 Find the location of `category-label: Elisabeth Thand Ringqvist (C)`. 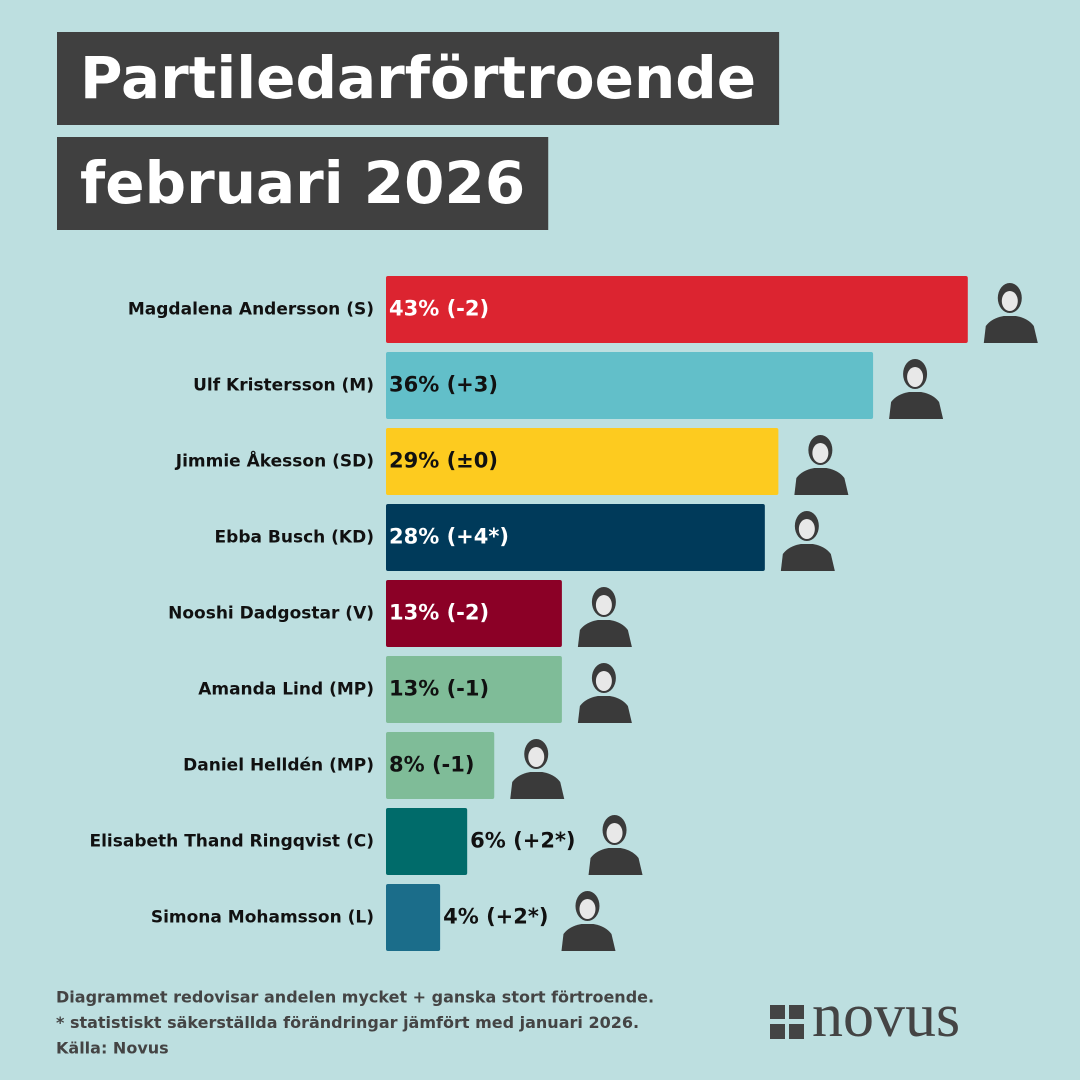

category-label: Elisabeth Thand Ringqvist (C) is located at coordinates (231, 842).